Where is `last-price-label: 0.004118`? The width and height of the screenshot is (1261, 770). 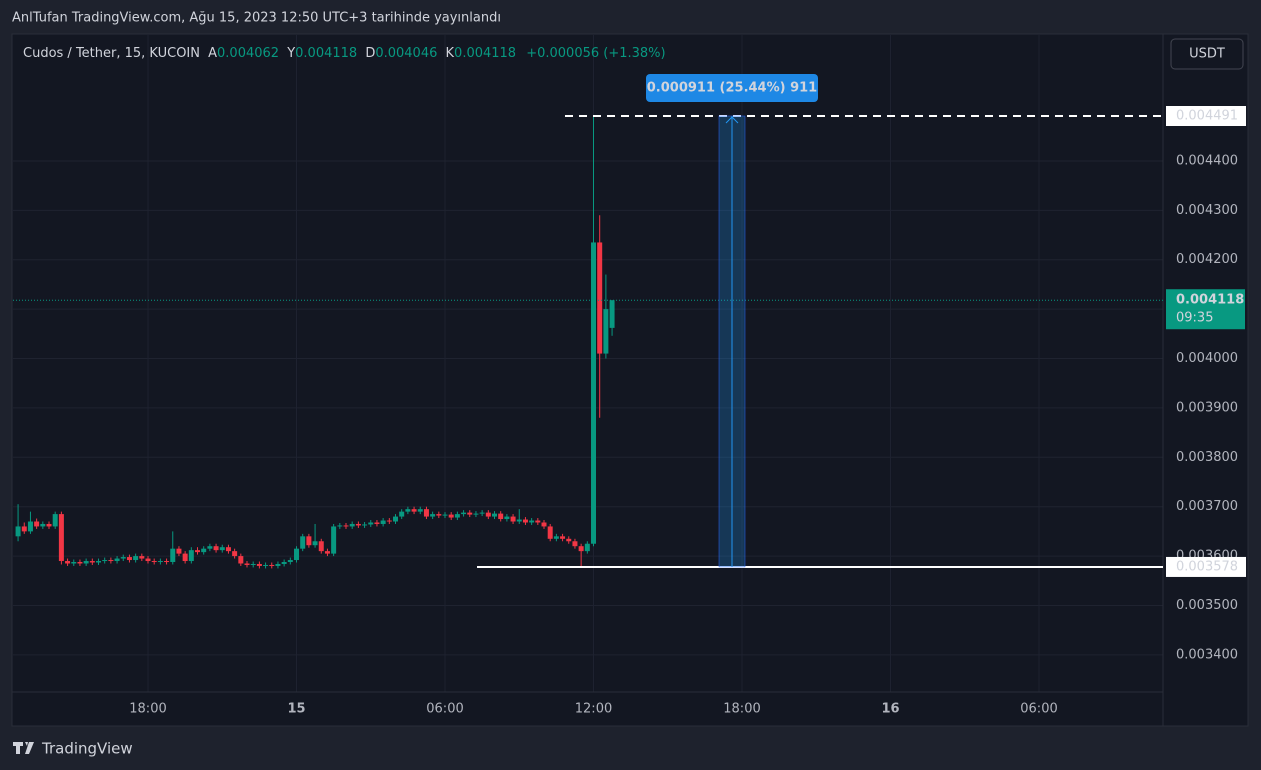 last-price-label: 0.004118 is located at coordinates (1210, 300).